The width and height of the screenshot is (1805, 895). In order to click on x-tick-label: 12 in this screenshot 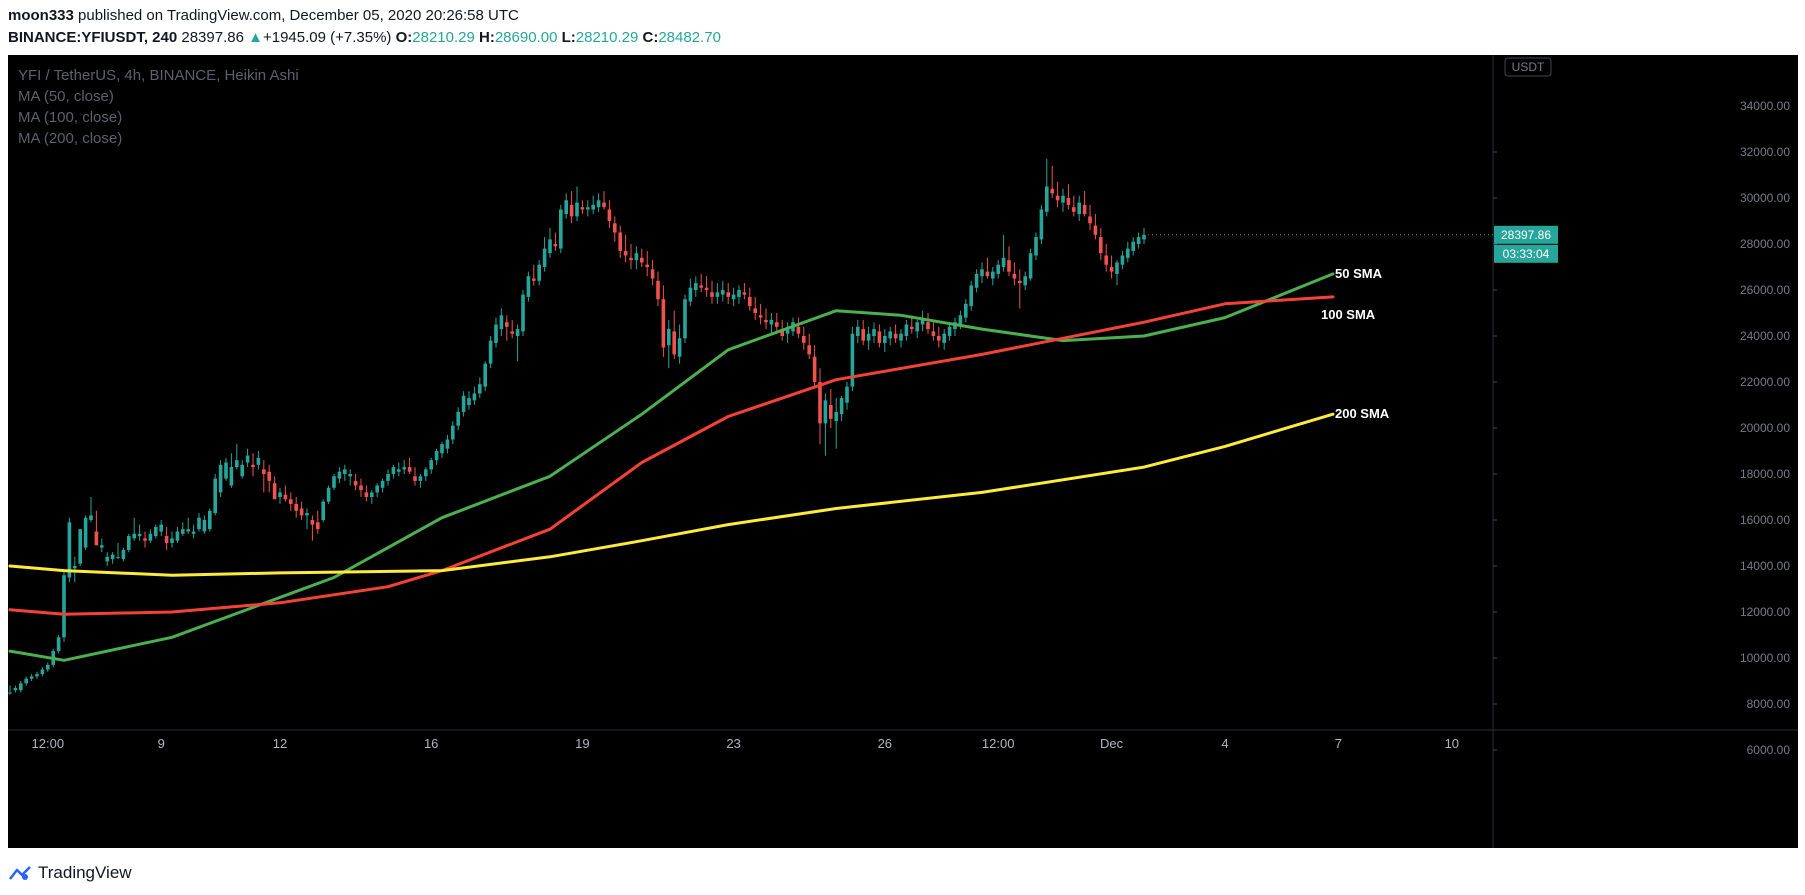, I will do `click(280, 743)`.